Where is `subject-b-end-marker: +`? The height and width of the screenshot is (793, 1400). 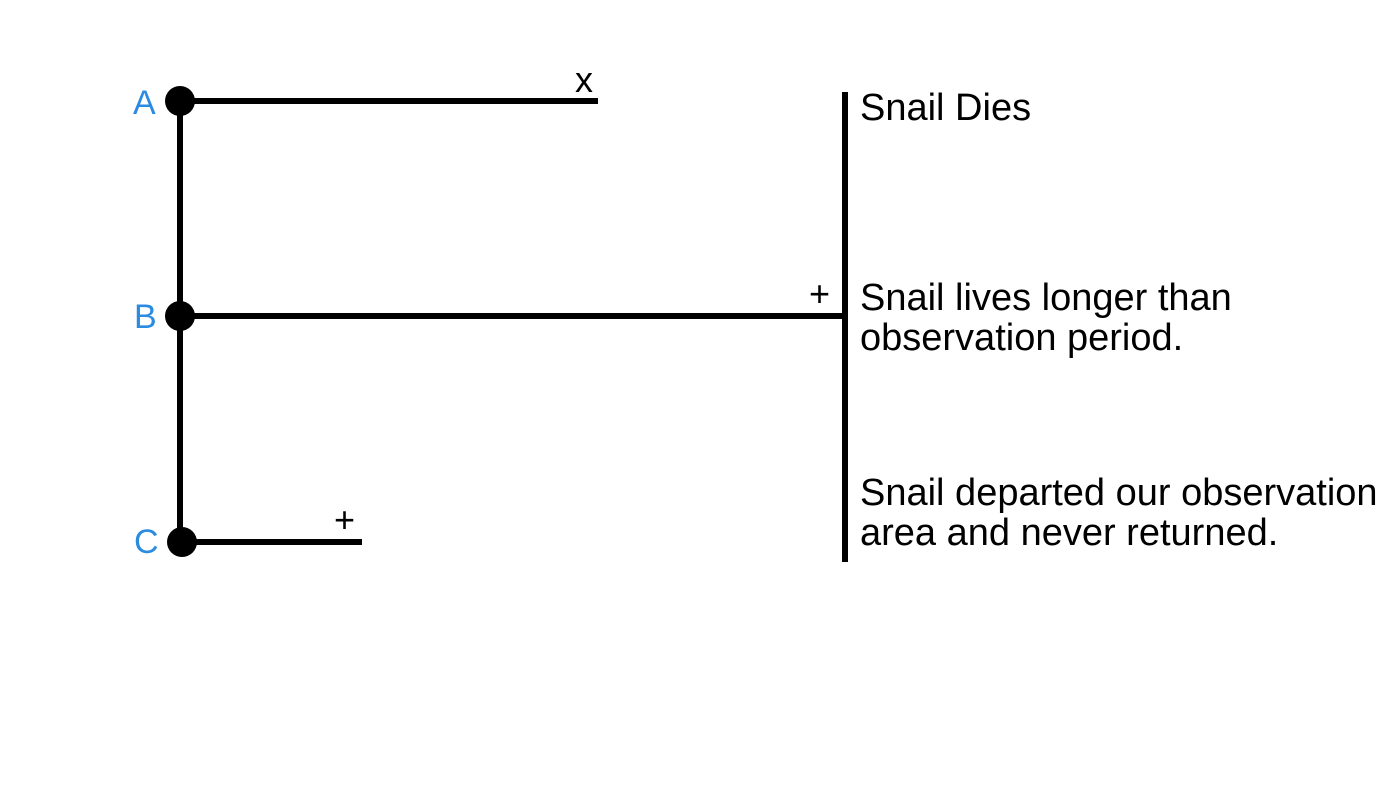 subject-b-end-marker: + is located at coordinates (819, 293).